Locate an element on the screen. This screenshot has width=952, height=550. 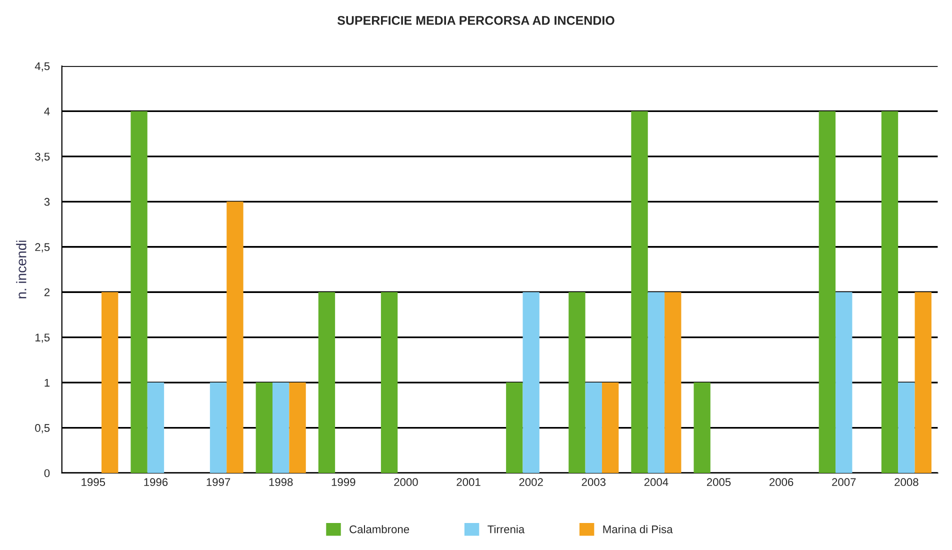
legend-label: Marina di Pisa is located at coordinates (638, 529).